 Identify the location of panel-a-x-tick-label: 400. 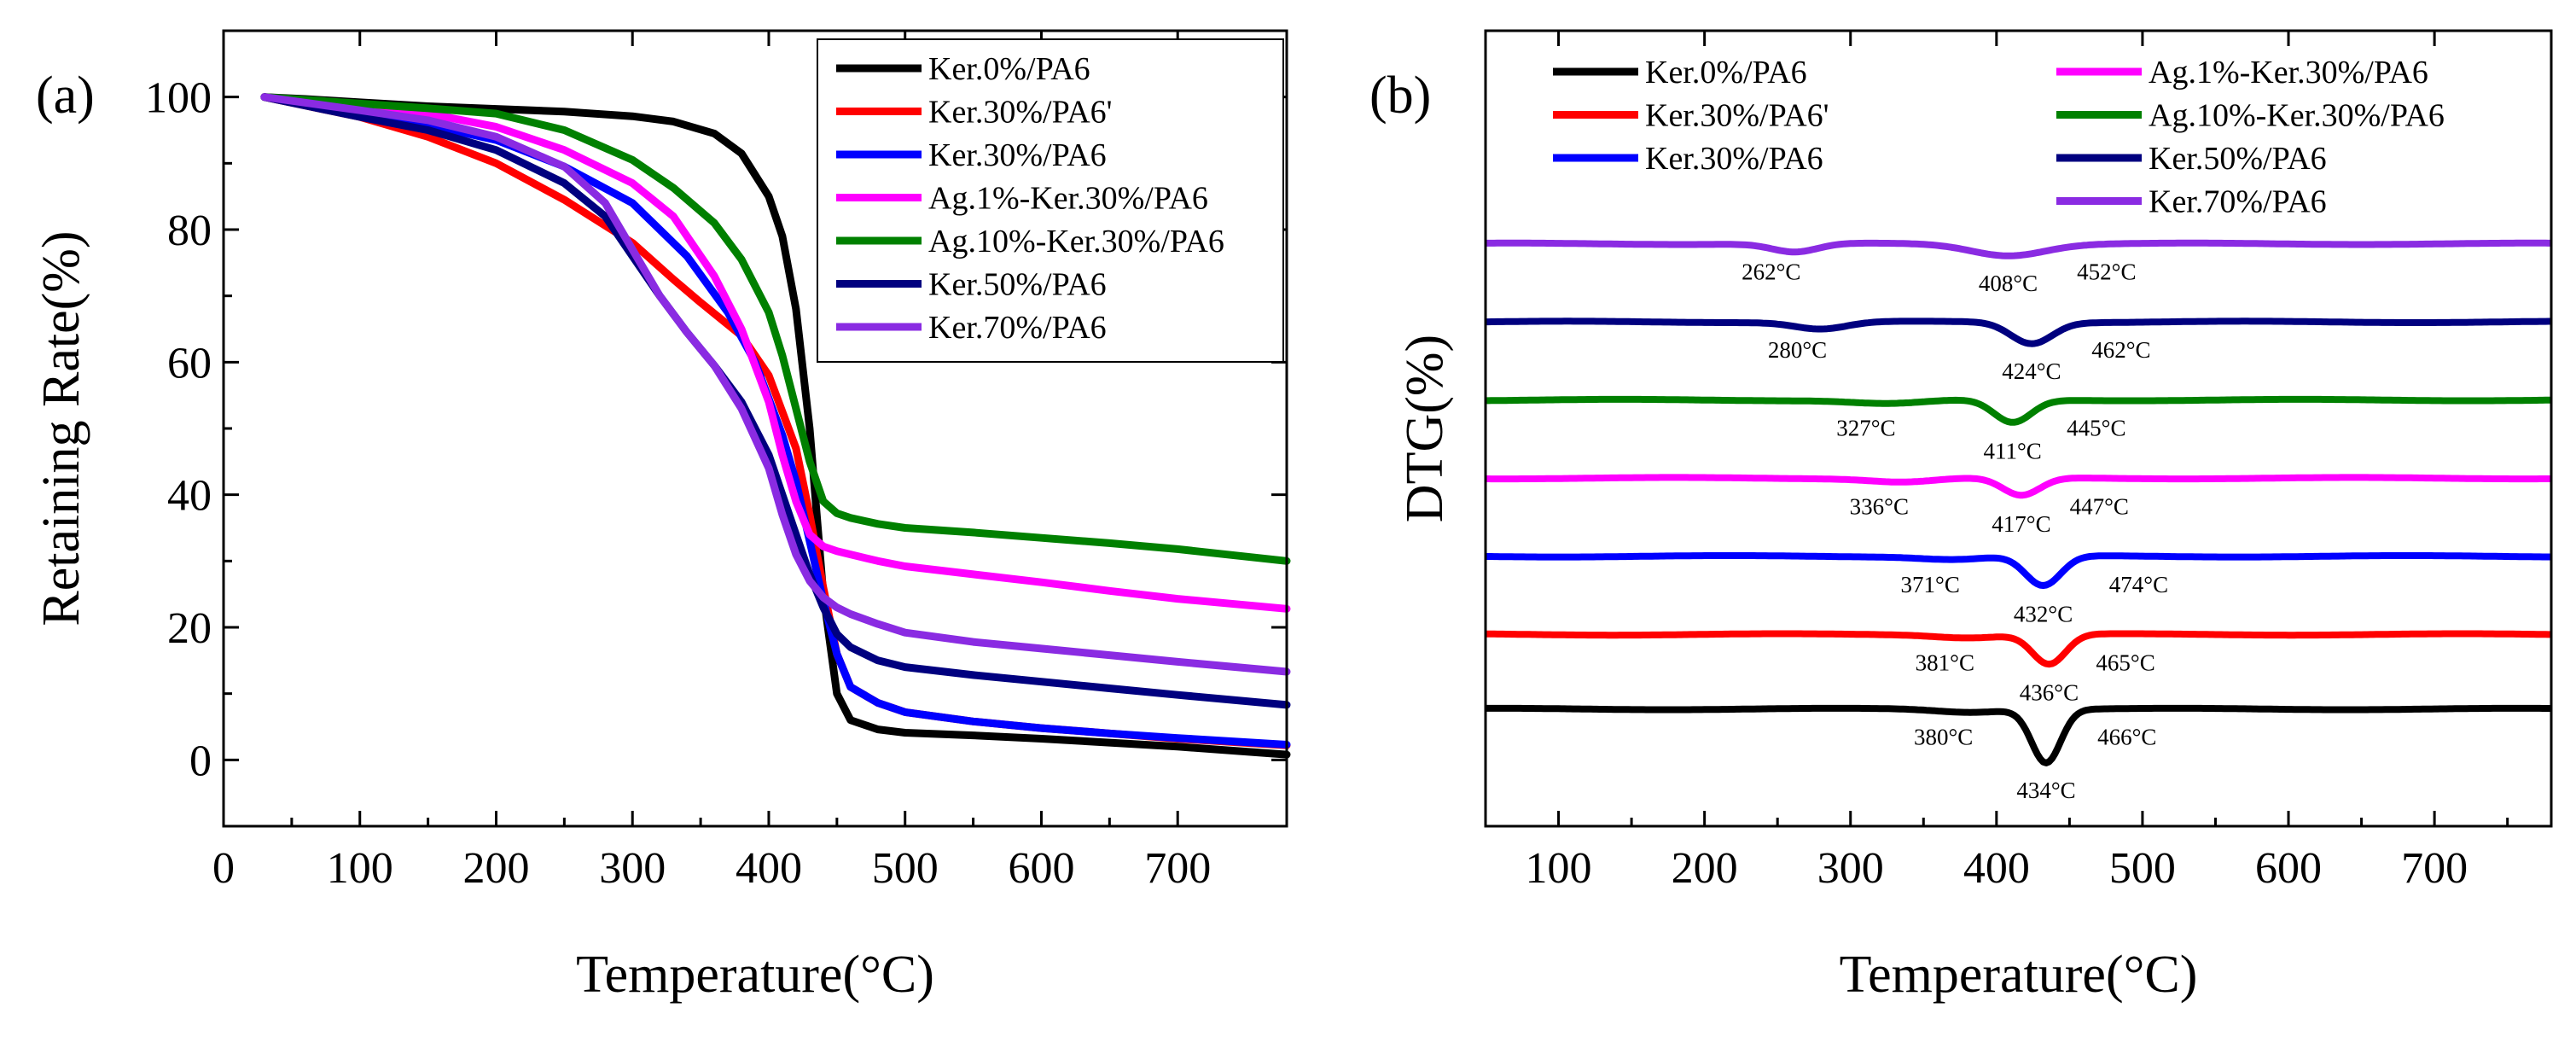
(769, 868).